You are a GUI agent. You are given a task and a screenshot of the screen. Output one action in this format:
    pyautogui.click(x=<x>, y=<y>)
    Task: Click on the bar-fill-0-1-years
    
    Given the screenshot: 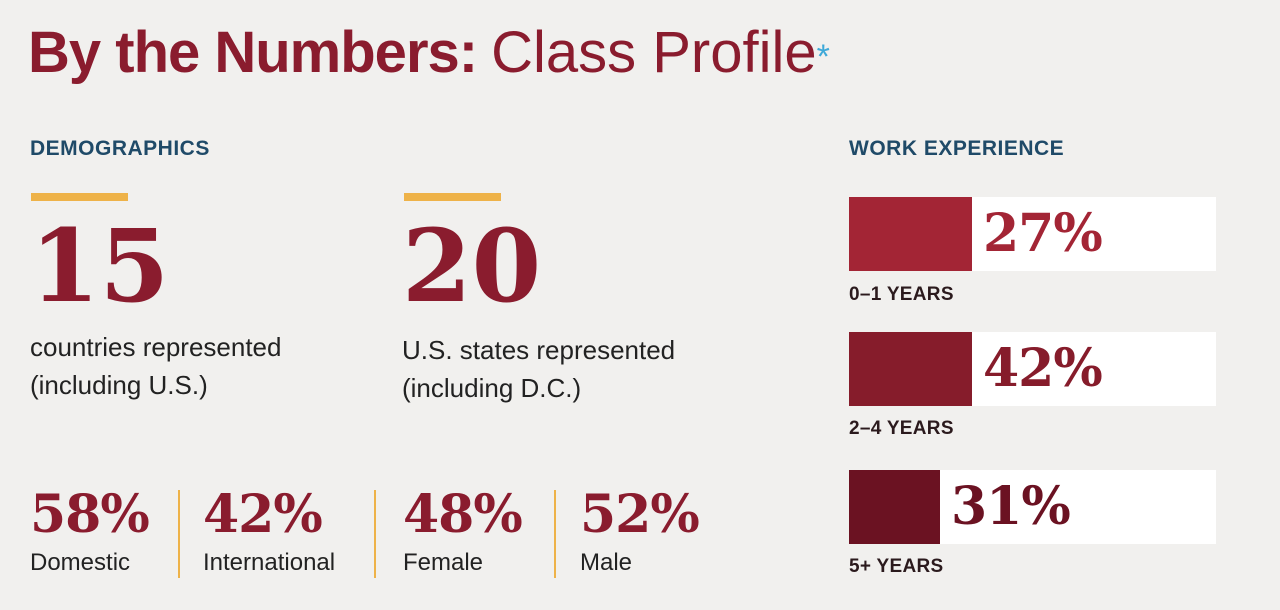 What is the action you would take?
    pyautogui.click(x=910, y=234)
    